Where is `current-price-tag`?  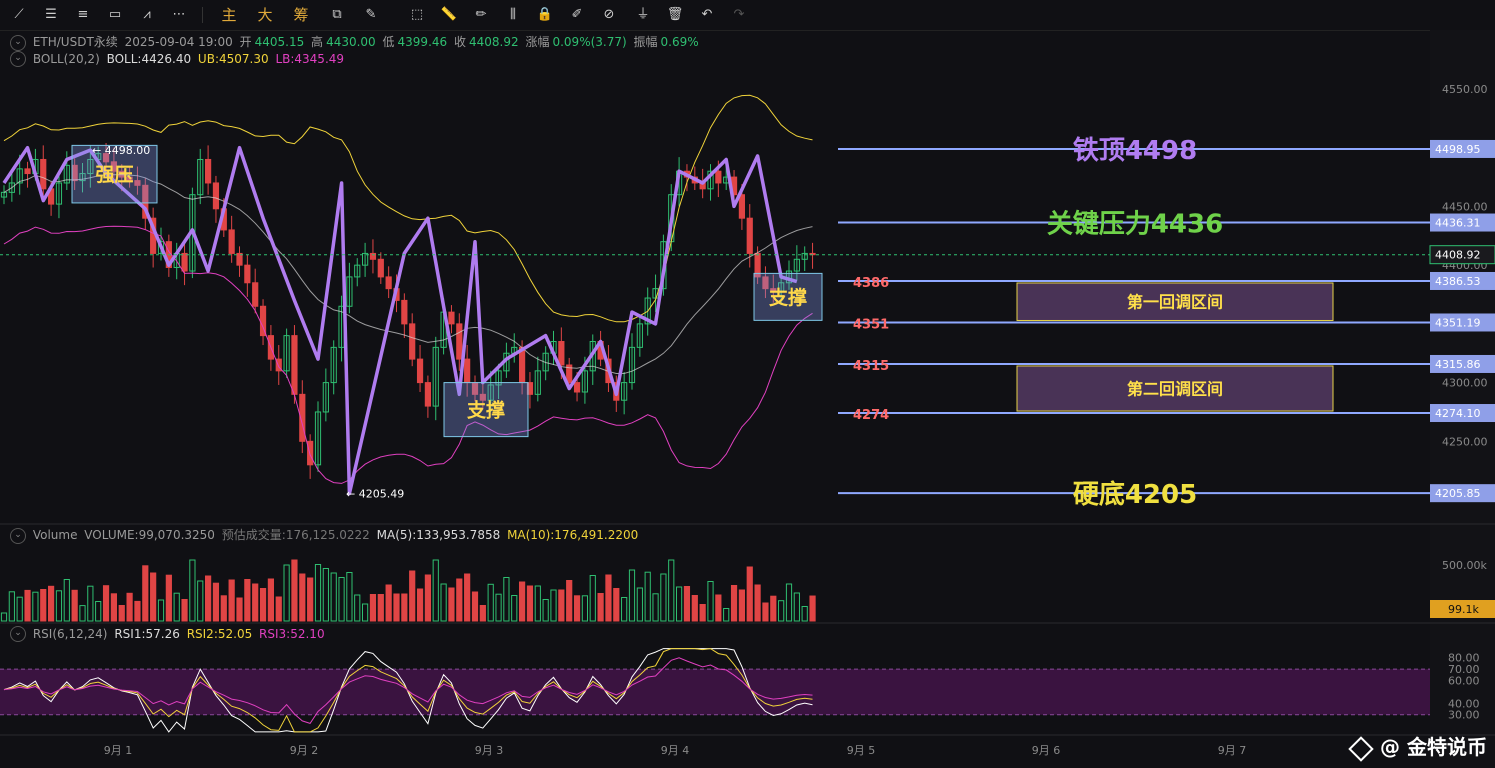 current-price-tag is located at coordinates (1462, 255).